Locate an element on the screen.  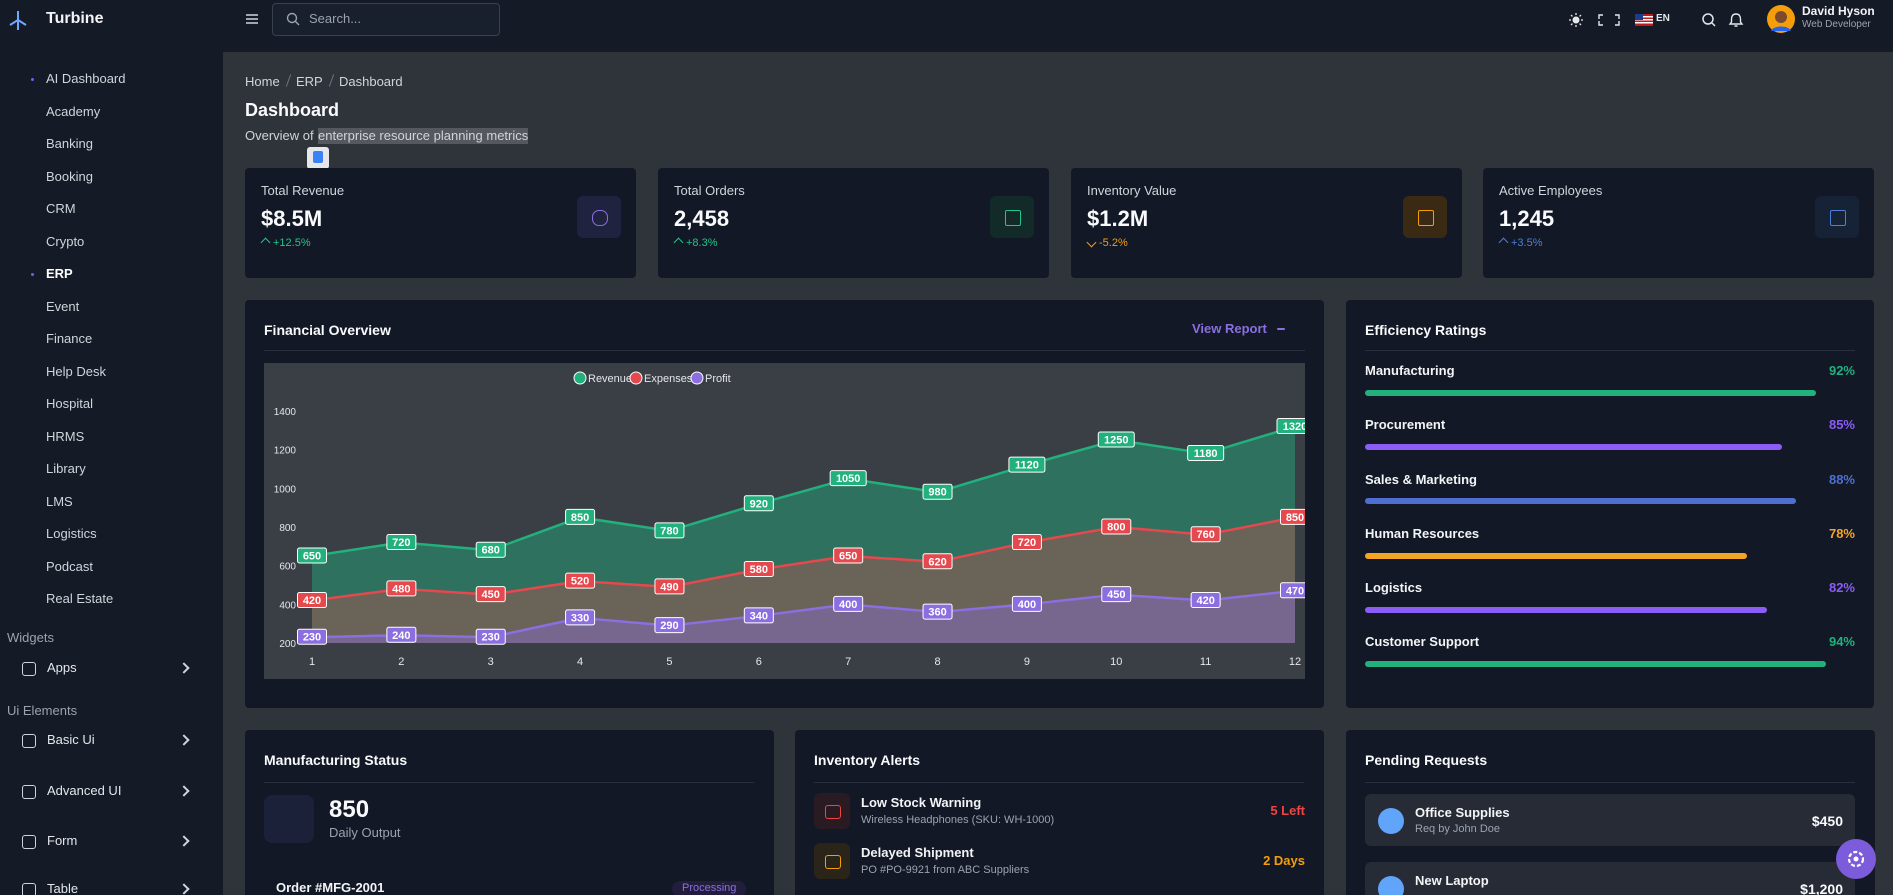
stat-label: Total Orders is located at coordinates (709, 191).